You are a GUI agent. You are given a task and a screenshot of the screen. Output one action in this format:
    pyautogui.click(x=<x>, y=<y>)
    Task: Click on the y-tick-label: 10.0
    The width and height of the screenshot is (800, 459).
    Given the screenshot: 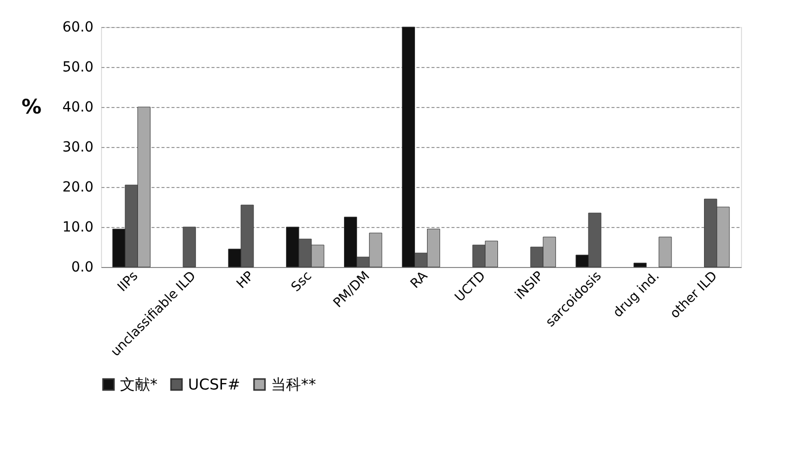 What is the action you would take?
    pyautogui.click(x=78, y=228)
    